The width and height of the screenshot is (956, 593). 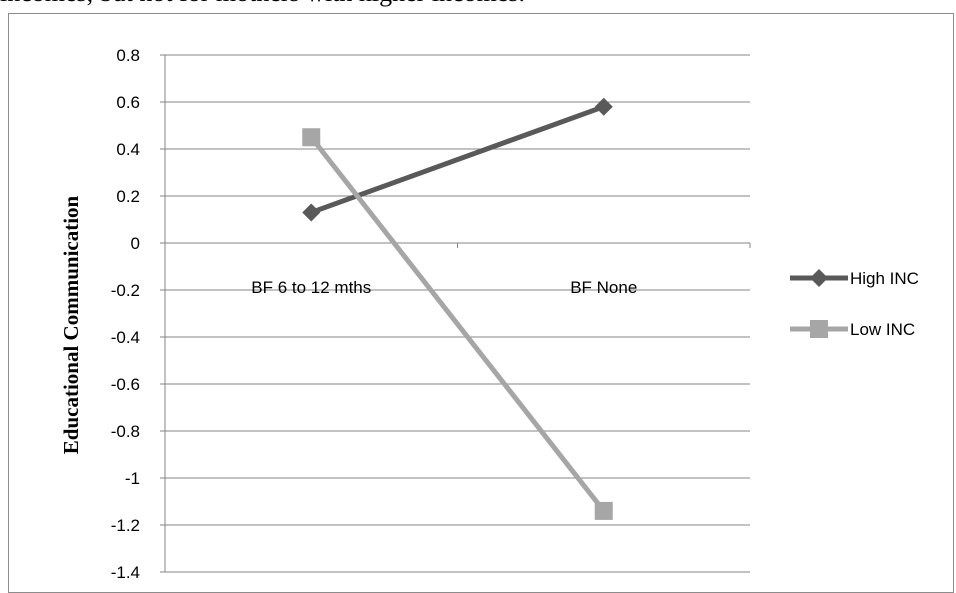 I want to click on y-tick-label: 0.8, so click(x=128, y=55).